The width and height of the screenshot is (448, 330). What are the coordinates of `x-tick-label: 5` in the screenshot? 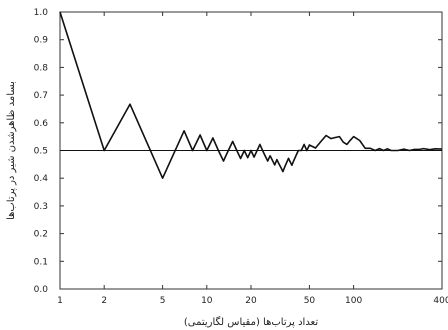 It's located at (163, 301).